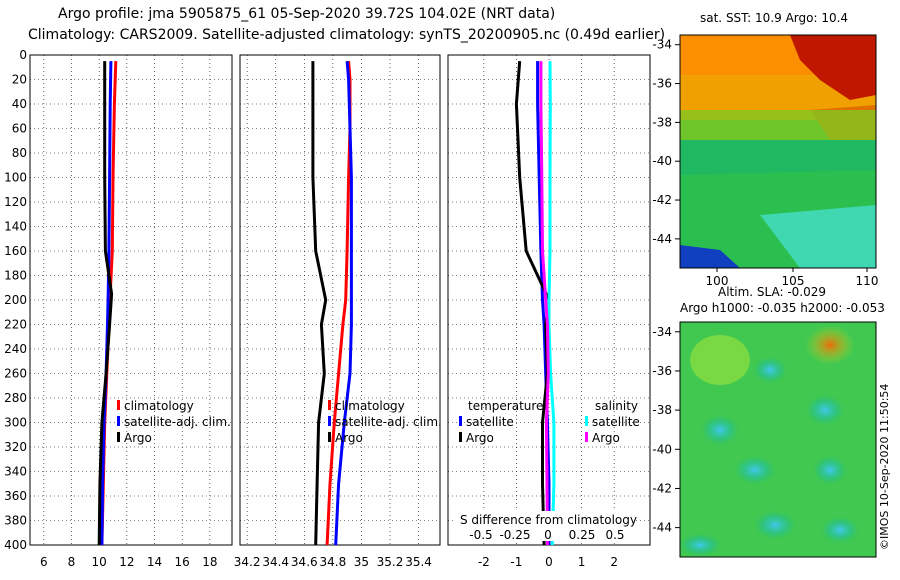 The image size is (900, 580). I want to click on legend-header: temperature, so click(505, 406).